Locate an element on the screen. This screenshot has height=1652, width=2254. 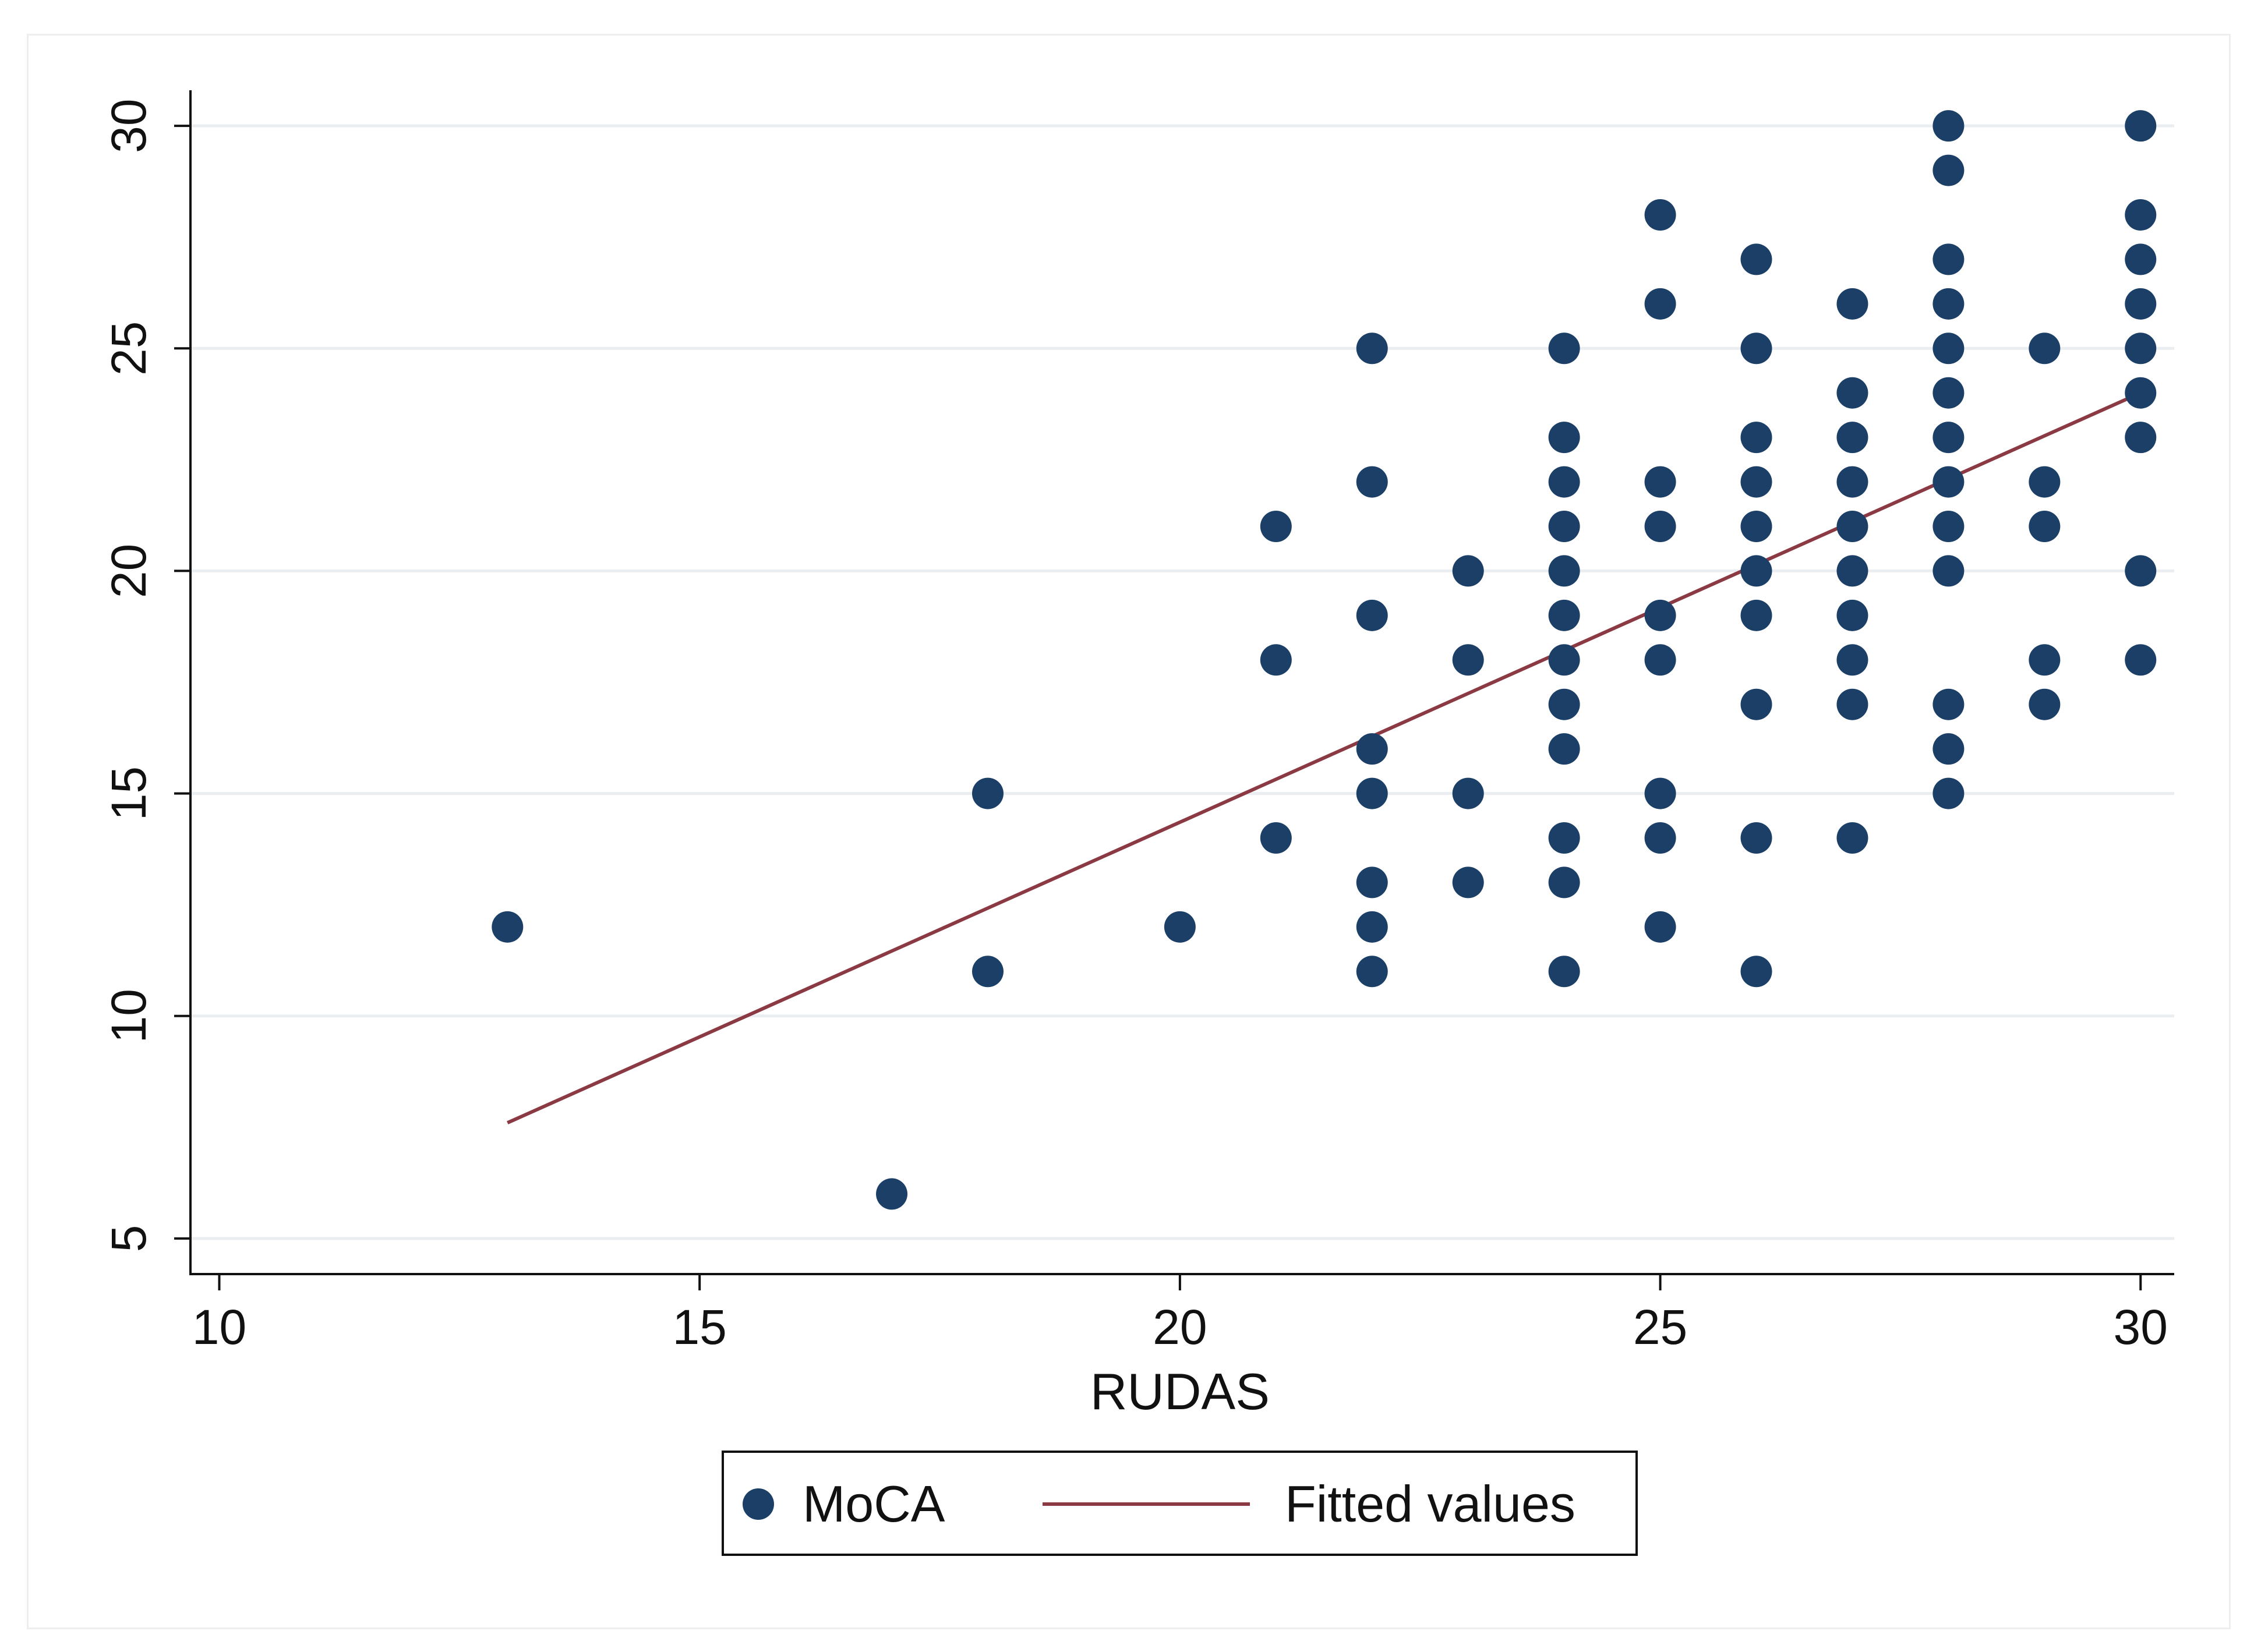
x-tick-label-15: 15 is located at coordinates (699, 1327).